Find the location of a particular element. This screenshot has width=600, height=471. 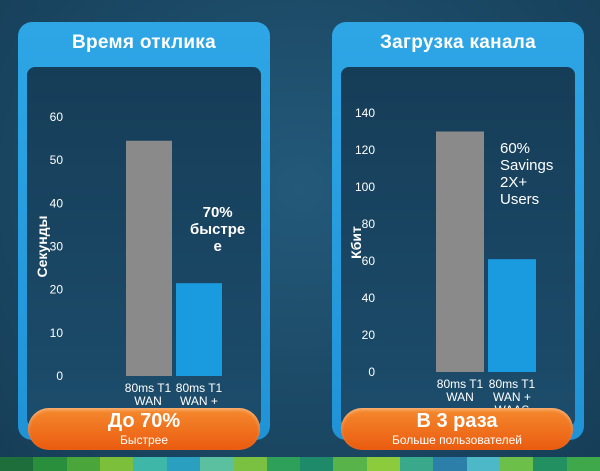

decorative-stripe-bar is located at coordinates (300, 464).